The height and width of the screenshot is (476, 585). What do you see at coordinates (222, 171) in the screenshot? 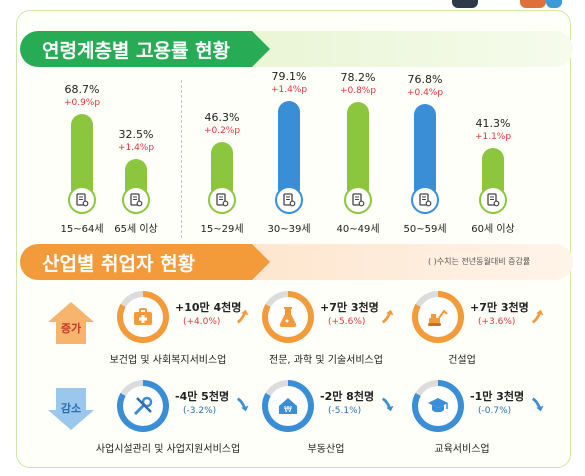
I see `bar-15~29세` at bounding box center [222, 171].